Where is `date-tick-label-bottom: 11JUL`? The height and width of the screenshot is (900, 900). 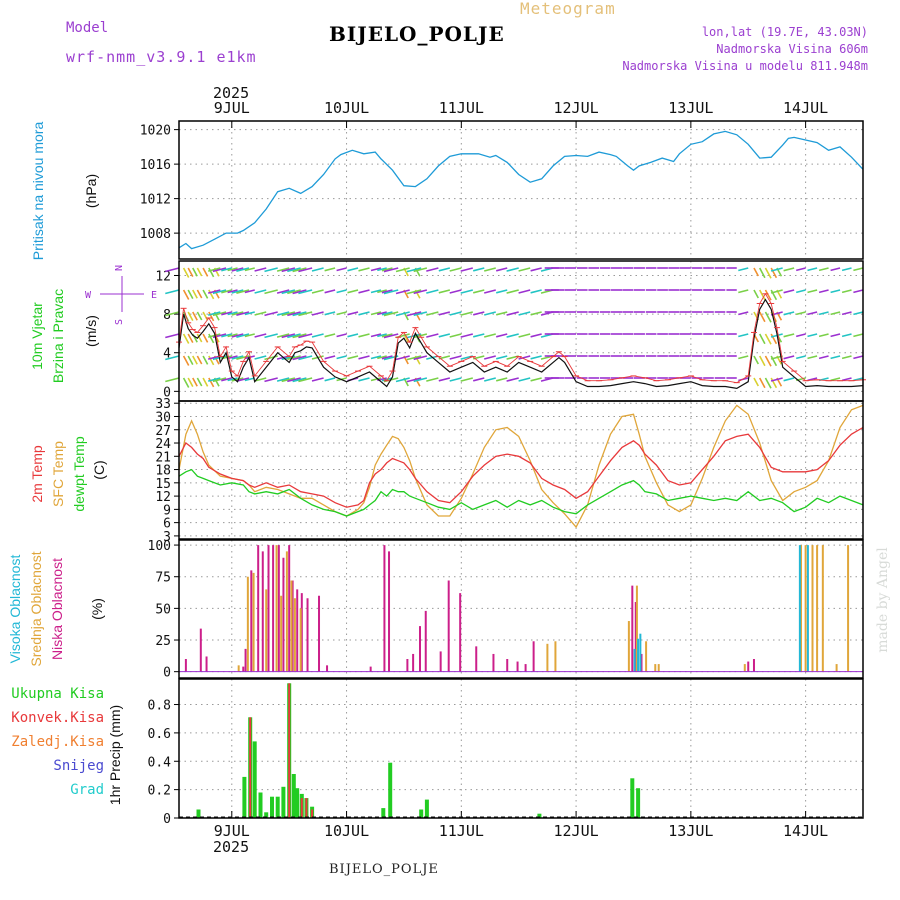
date-tick-label-bottom: 11JUL is located at coordinates (461, 831).